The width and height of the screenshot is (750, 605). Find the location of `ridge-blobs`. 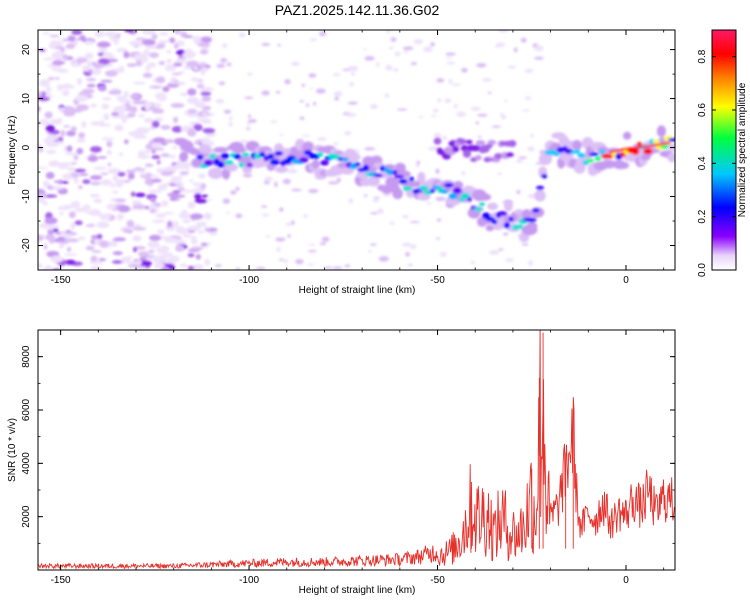

ridge-blobs is located at coordinates (424, 184).